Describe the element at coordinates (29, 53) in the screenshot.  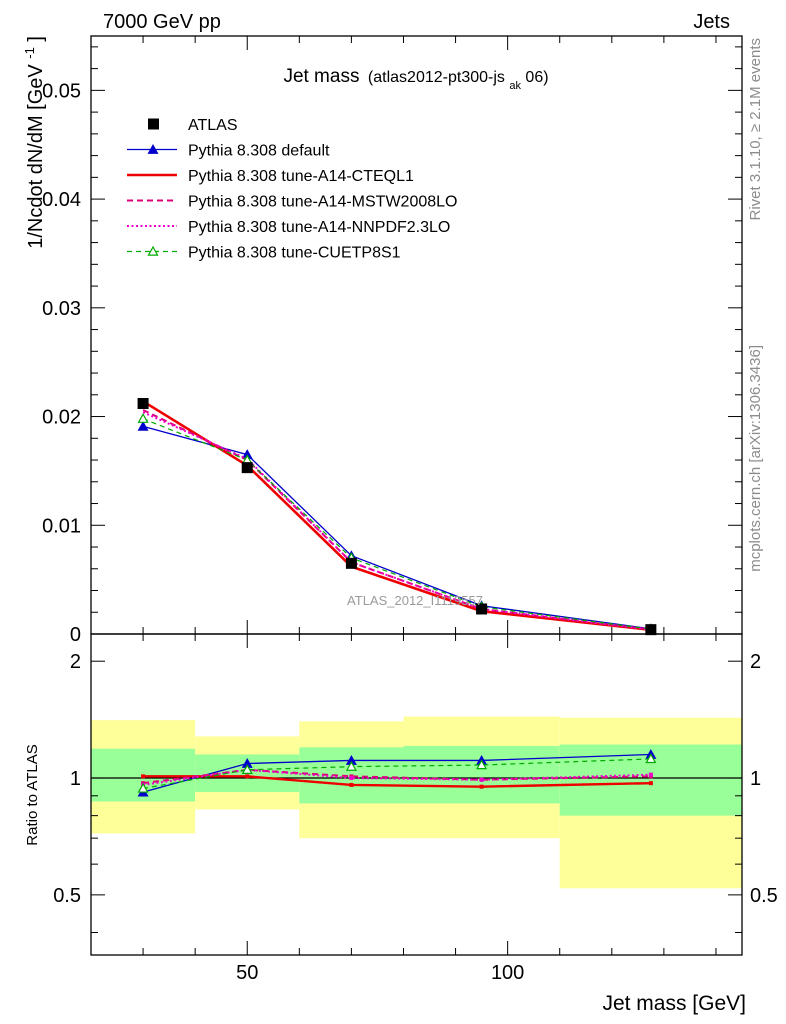
I see `main-ylabel-sup: -1` at that location.